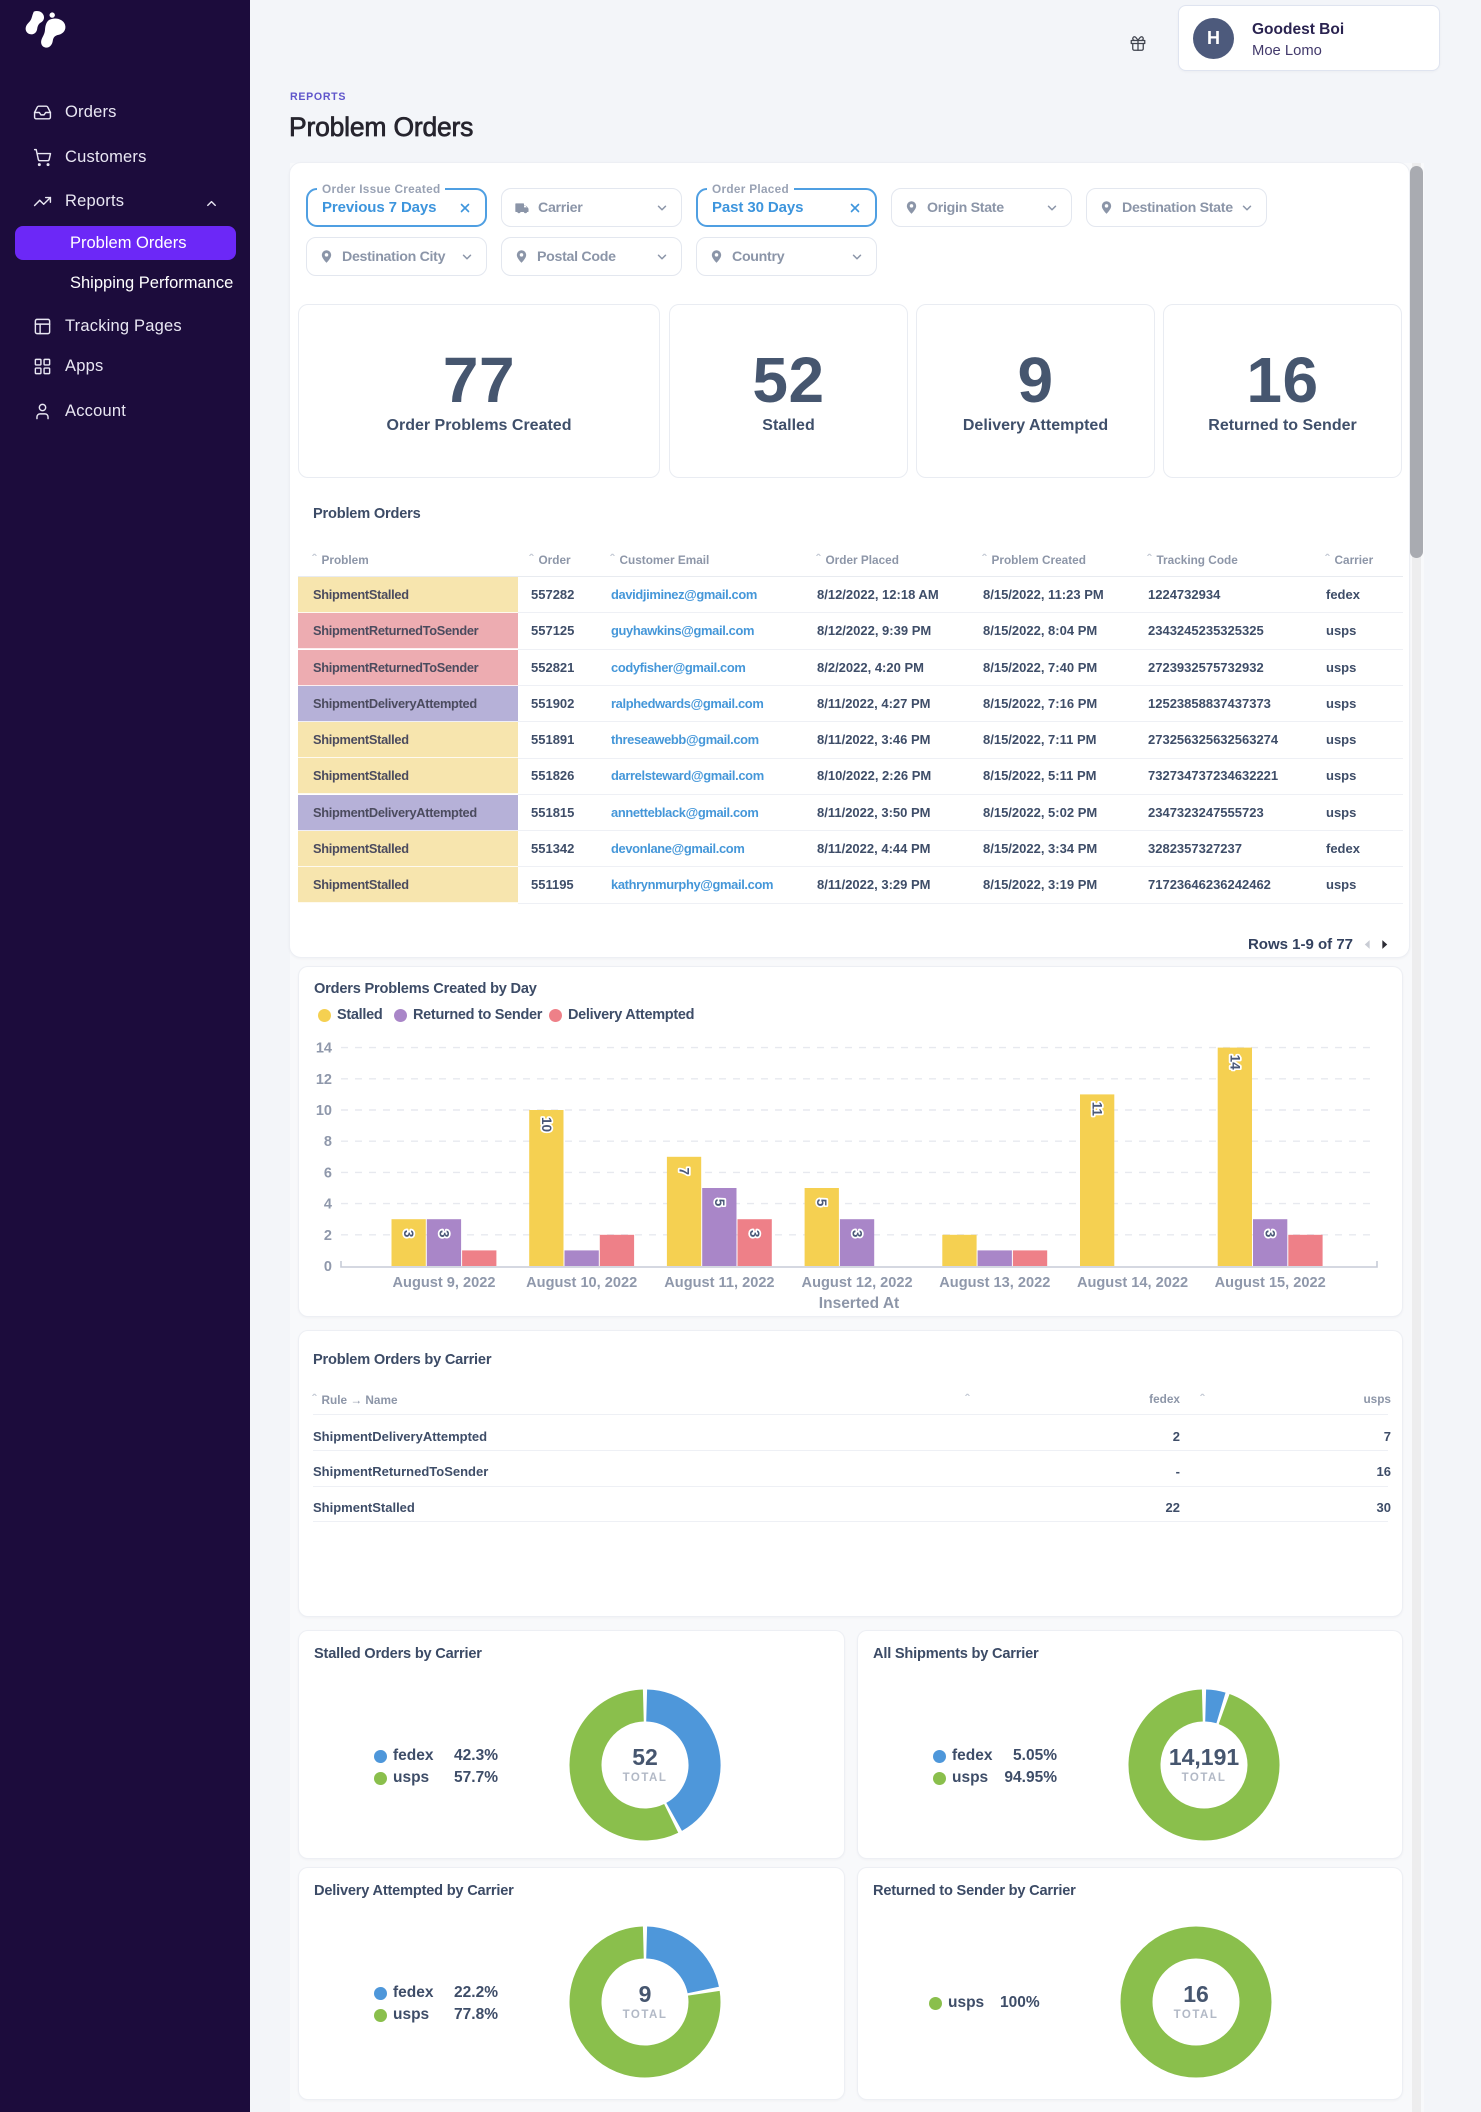 The height and width of the screenshot is (2112, 1481). What do you see at coordinates (857, 1283) in the screenshot?
I see `svg-text: August 12, 2022` at bounding box center [857, 1283].